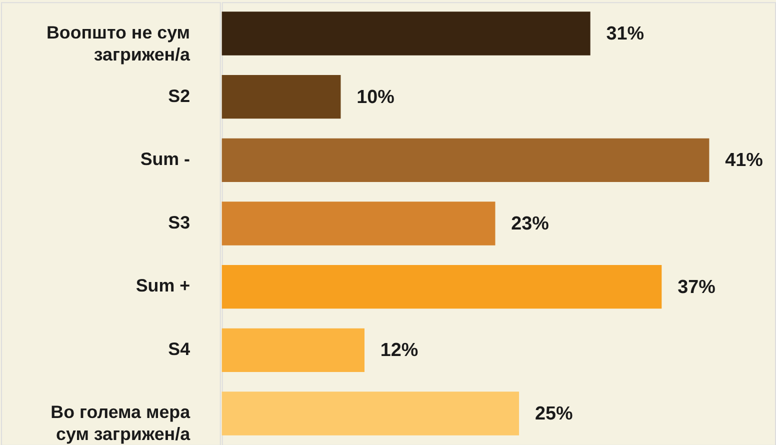  Describe the element at coordinates (375, 97) in the screenshot. I see `data-label: 10%` at that location.